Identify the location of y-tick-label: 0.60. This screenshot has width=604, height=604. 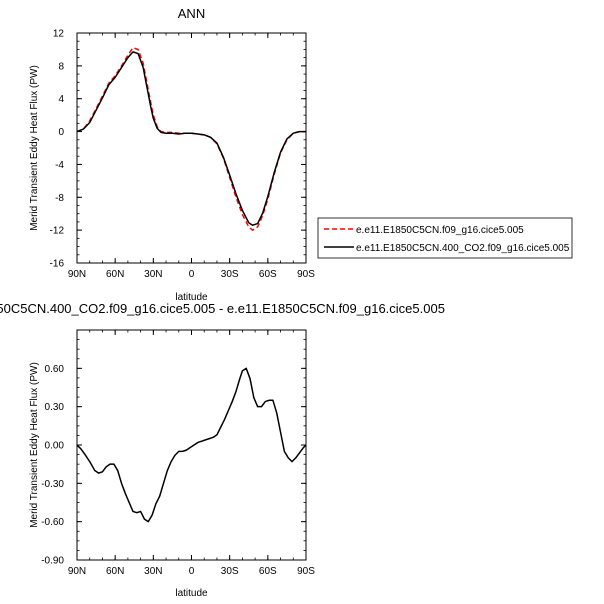
(55, 369).